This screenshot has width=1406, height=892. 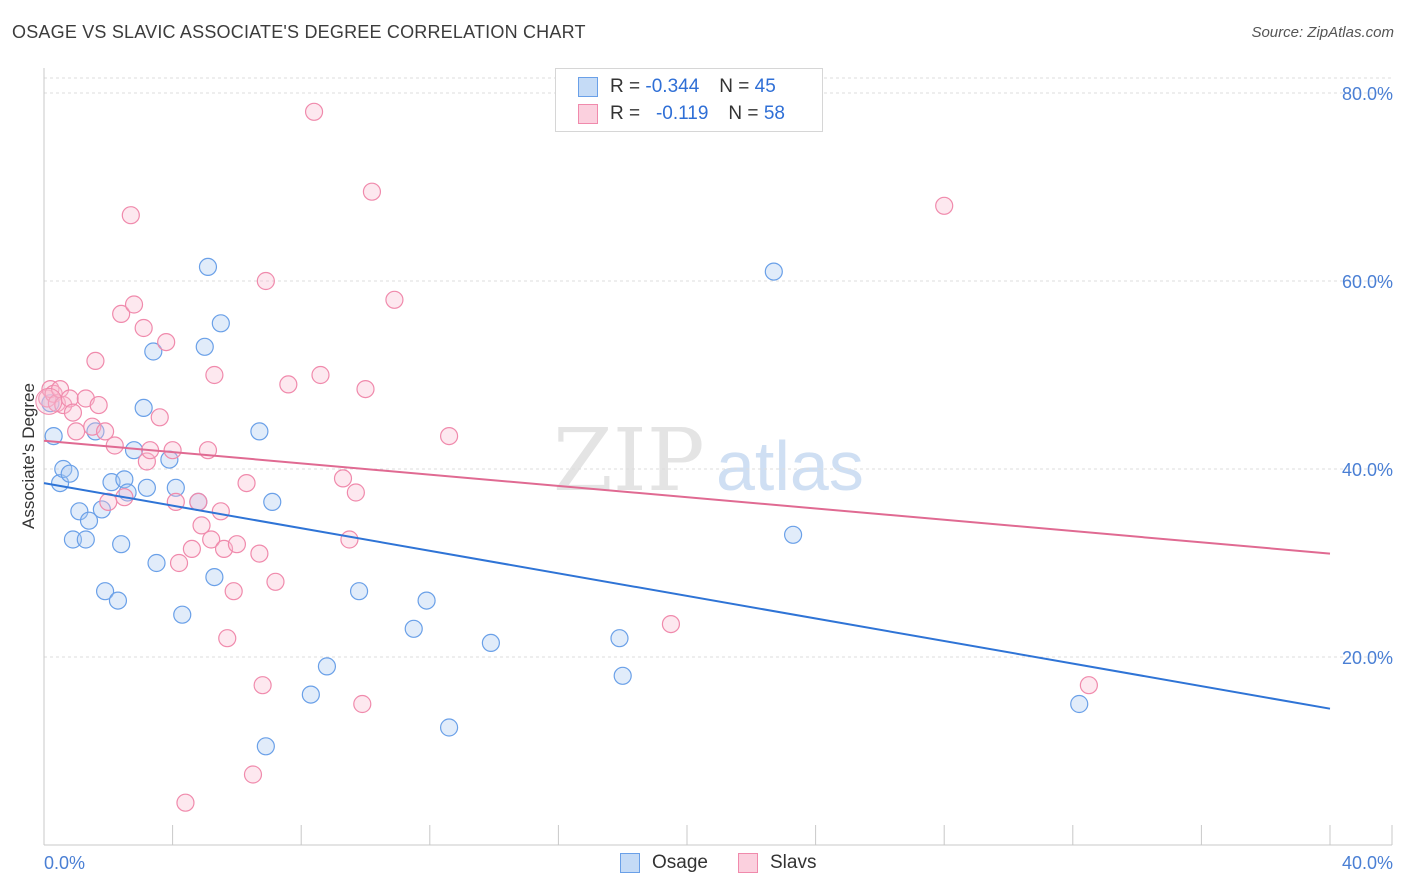 What do you see at coordinates (1367, 470) in the screenshot?
I see `y-tick-label: 40.0%` at bounding box center [1367, 470].